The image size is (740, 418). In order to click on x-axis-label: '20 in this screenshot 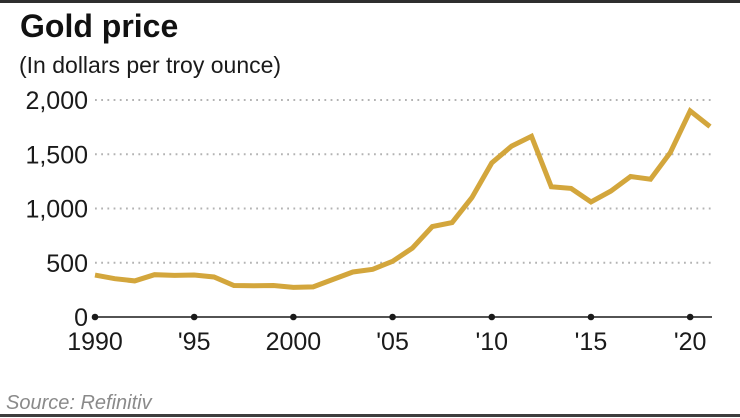, I will do `click(690, 342)`.